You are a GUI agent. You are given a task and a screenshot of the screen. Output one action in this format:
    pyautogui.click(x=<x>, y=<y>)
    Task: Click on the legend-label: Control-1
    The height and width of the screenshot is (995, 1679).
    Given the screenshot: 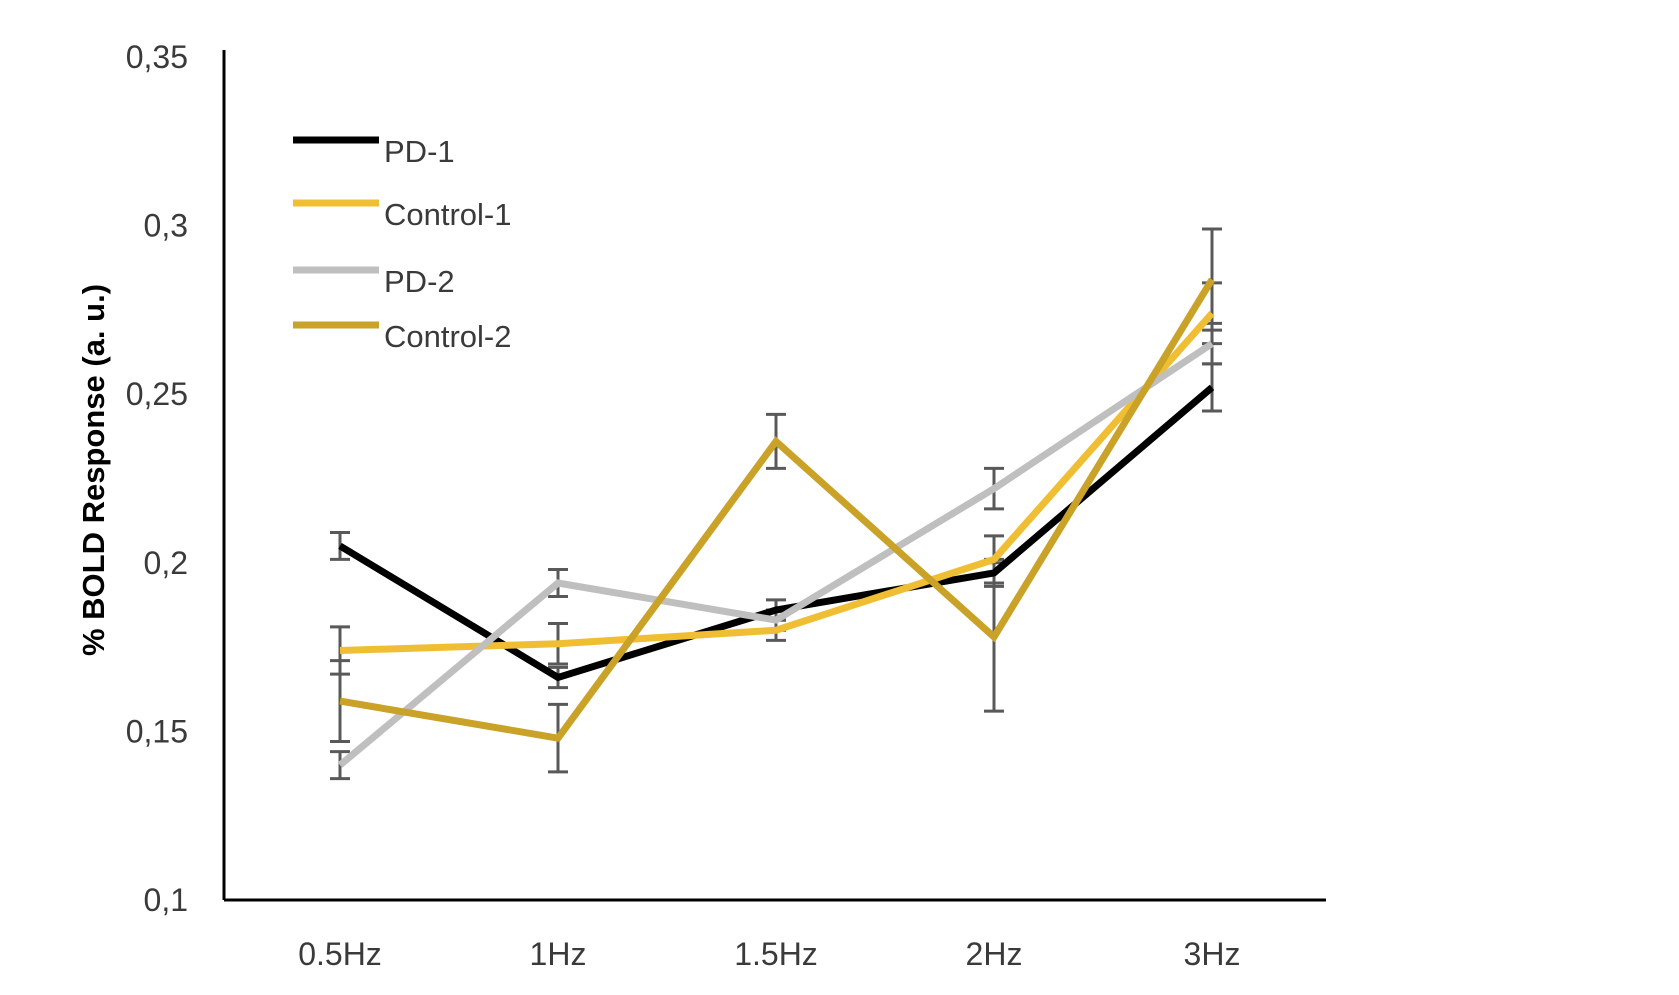 What is the action you would take?
    pyautogui.click(x=448, y=214)
    